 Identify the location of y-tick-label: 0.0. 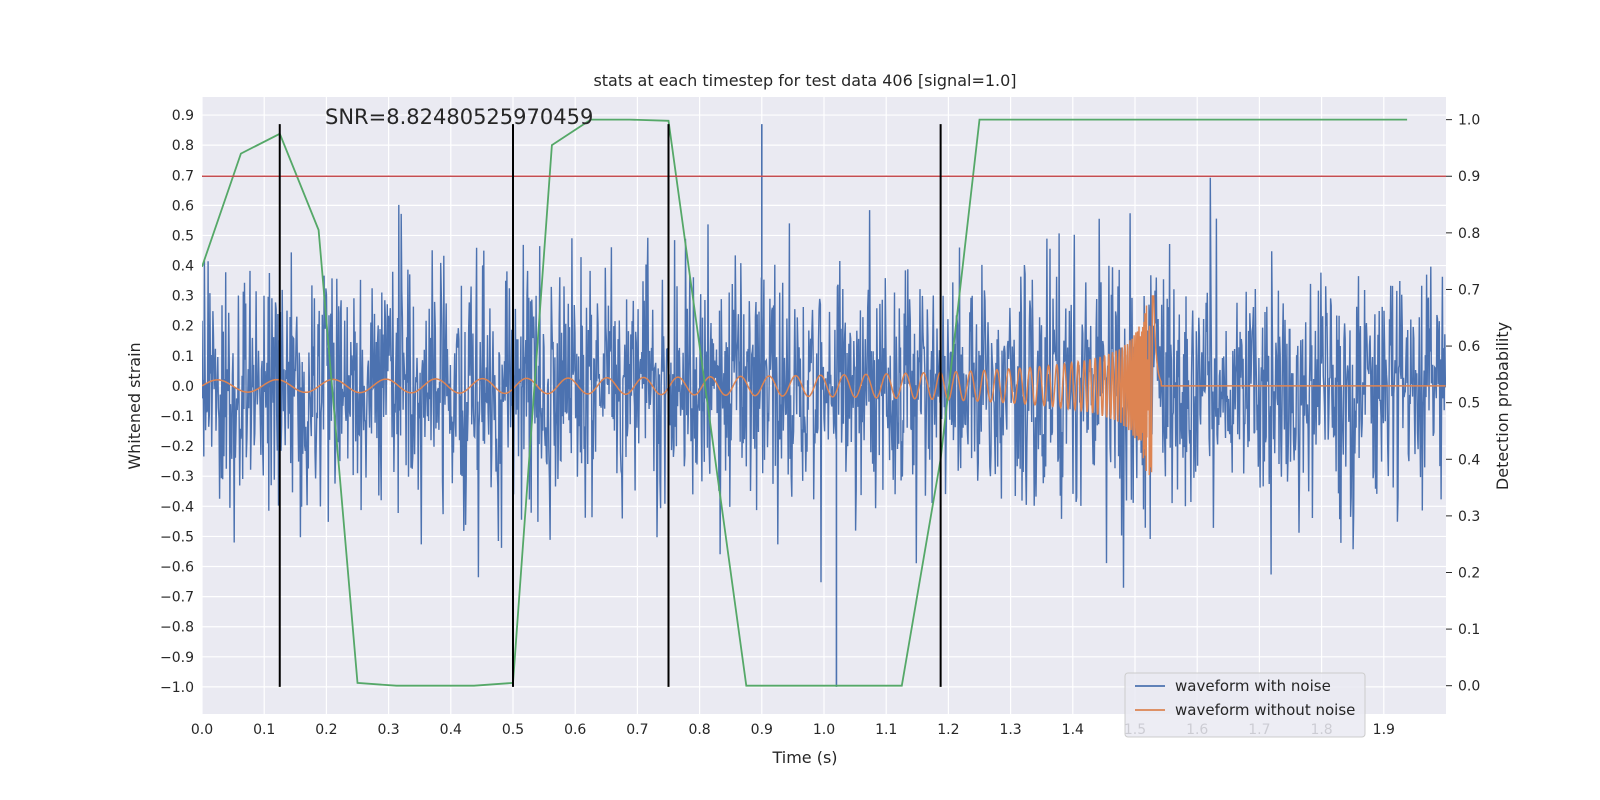
(183, 387).